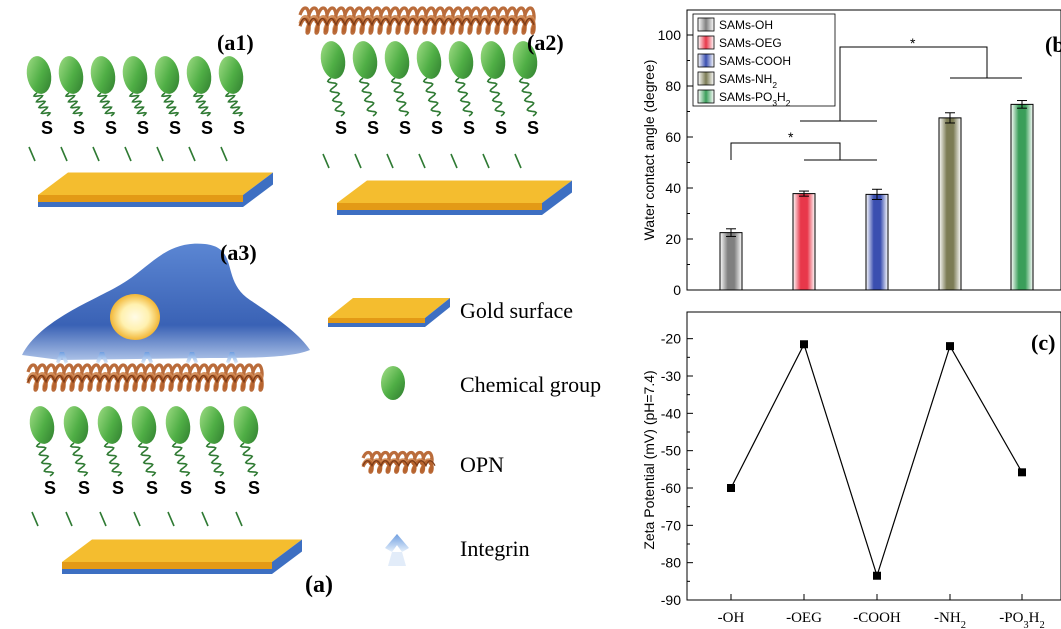  I want to click on zeta-point--OEG, so click(804, 344).